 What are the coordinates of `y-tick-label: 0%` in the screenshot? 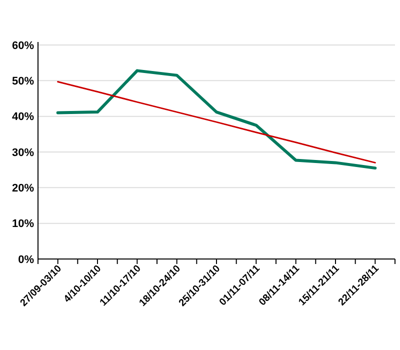 It's located at (26, 260).